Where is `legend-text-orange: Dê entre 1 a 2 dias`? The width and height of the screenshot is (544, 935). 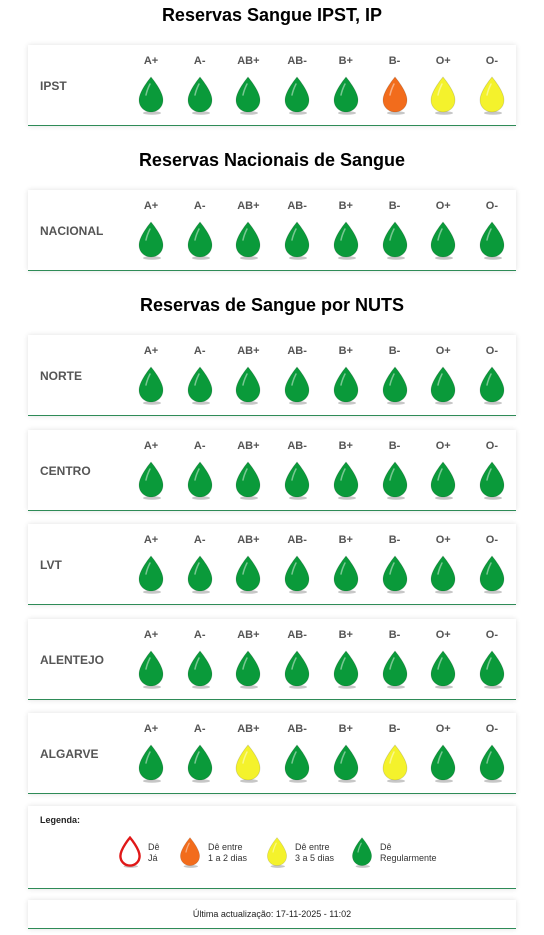
legend-text-orange: Dê entre 1 a 2 dias is located at coordinates (228, 852).